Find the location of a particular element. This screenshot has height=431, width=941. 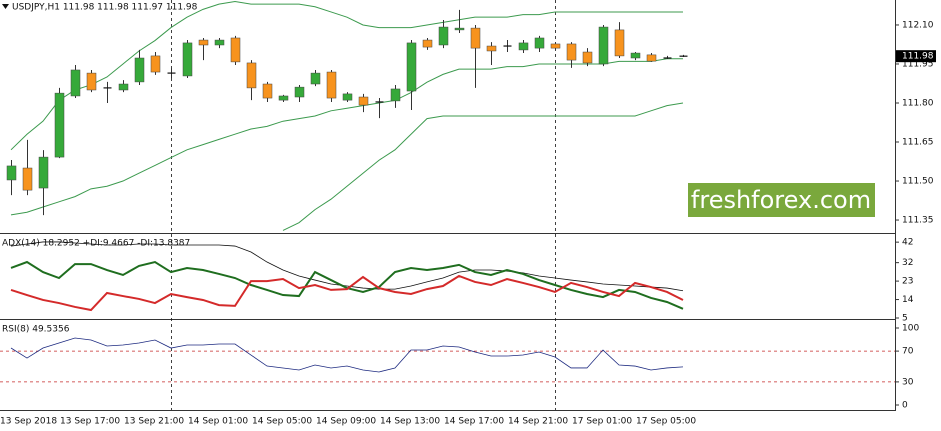

y-tick-label: 42 is located at coordinates (907, 243).